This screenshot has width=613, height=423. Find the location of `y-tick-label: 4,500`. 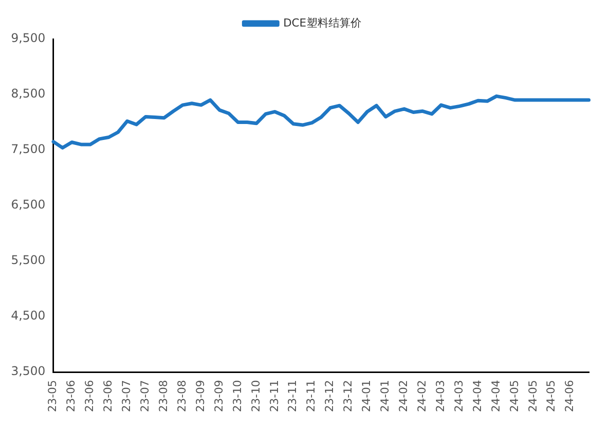

y-tick-label: 4,500 is located at coordinates (28, 315).